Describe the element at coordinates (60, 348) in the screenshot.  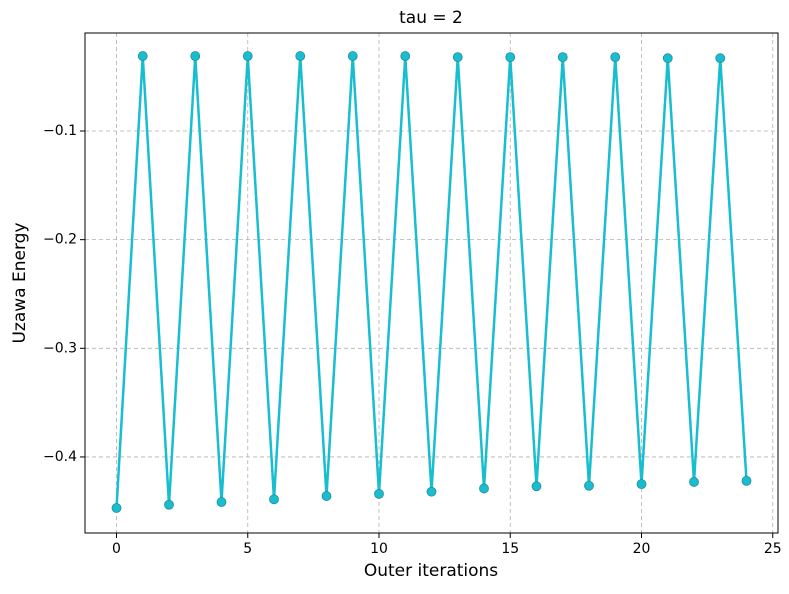
I see `y-tick-label: −0.3` at that location.